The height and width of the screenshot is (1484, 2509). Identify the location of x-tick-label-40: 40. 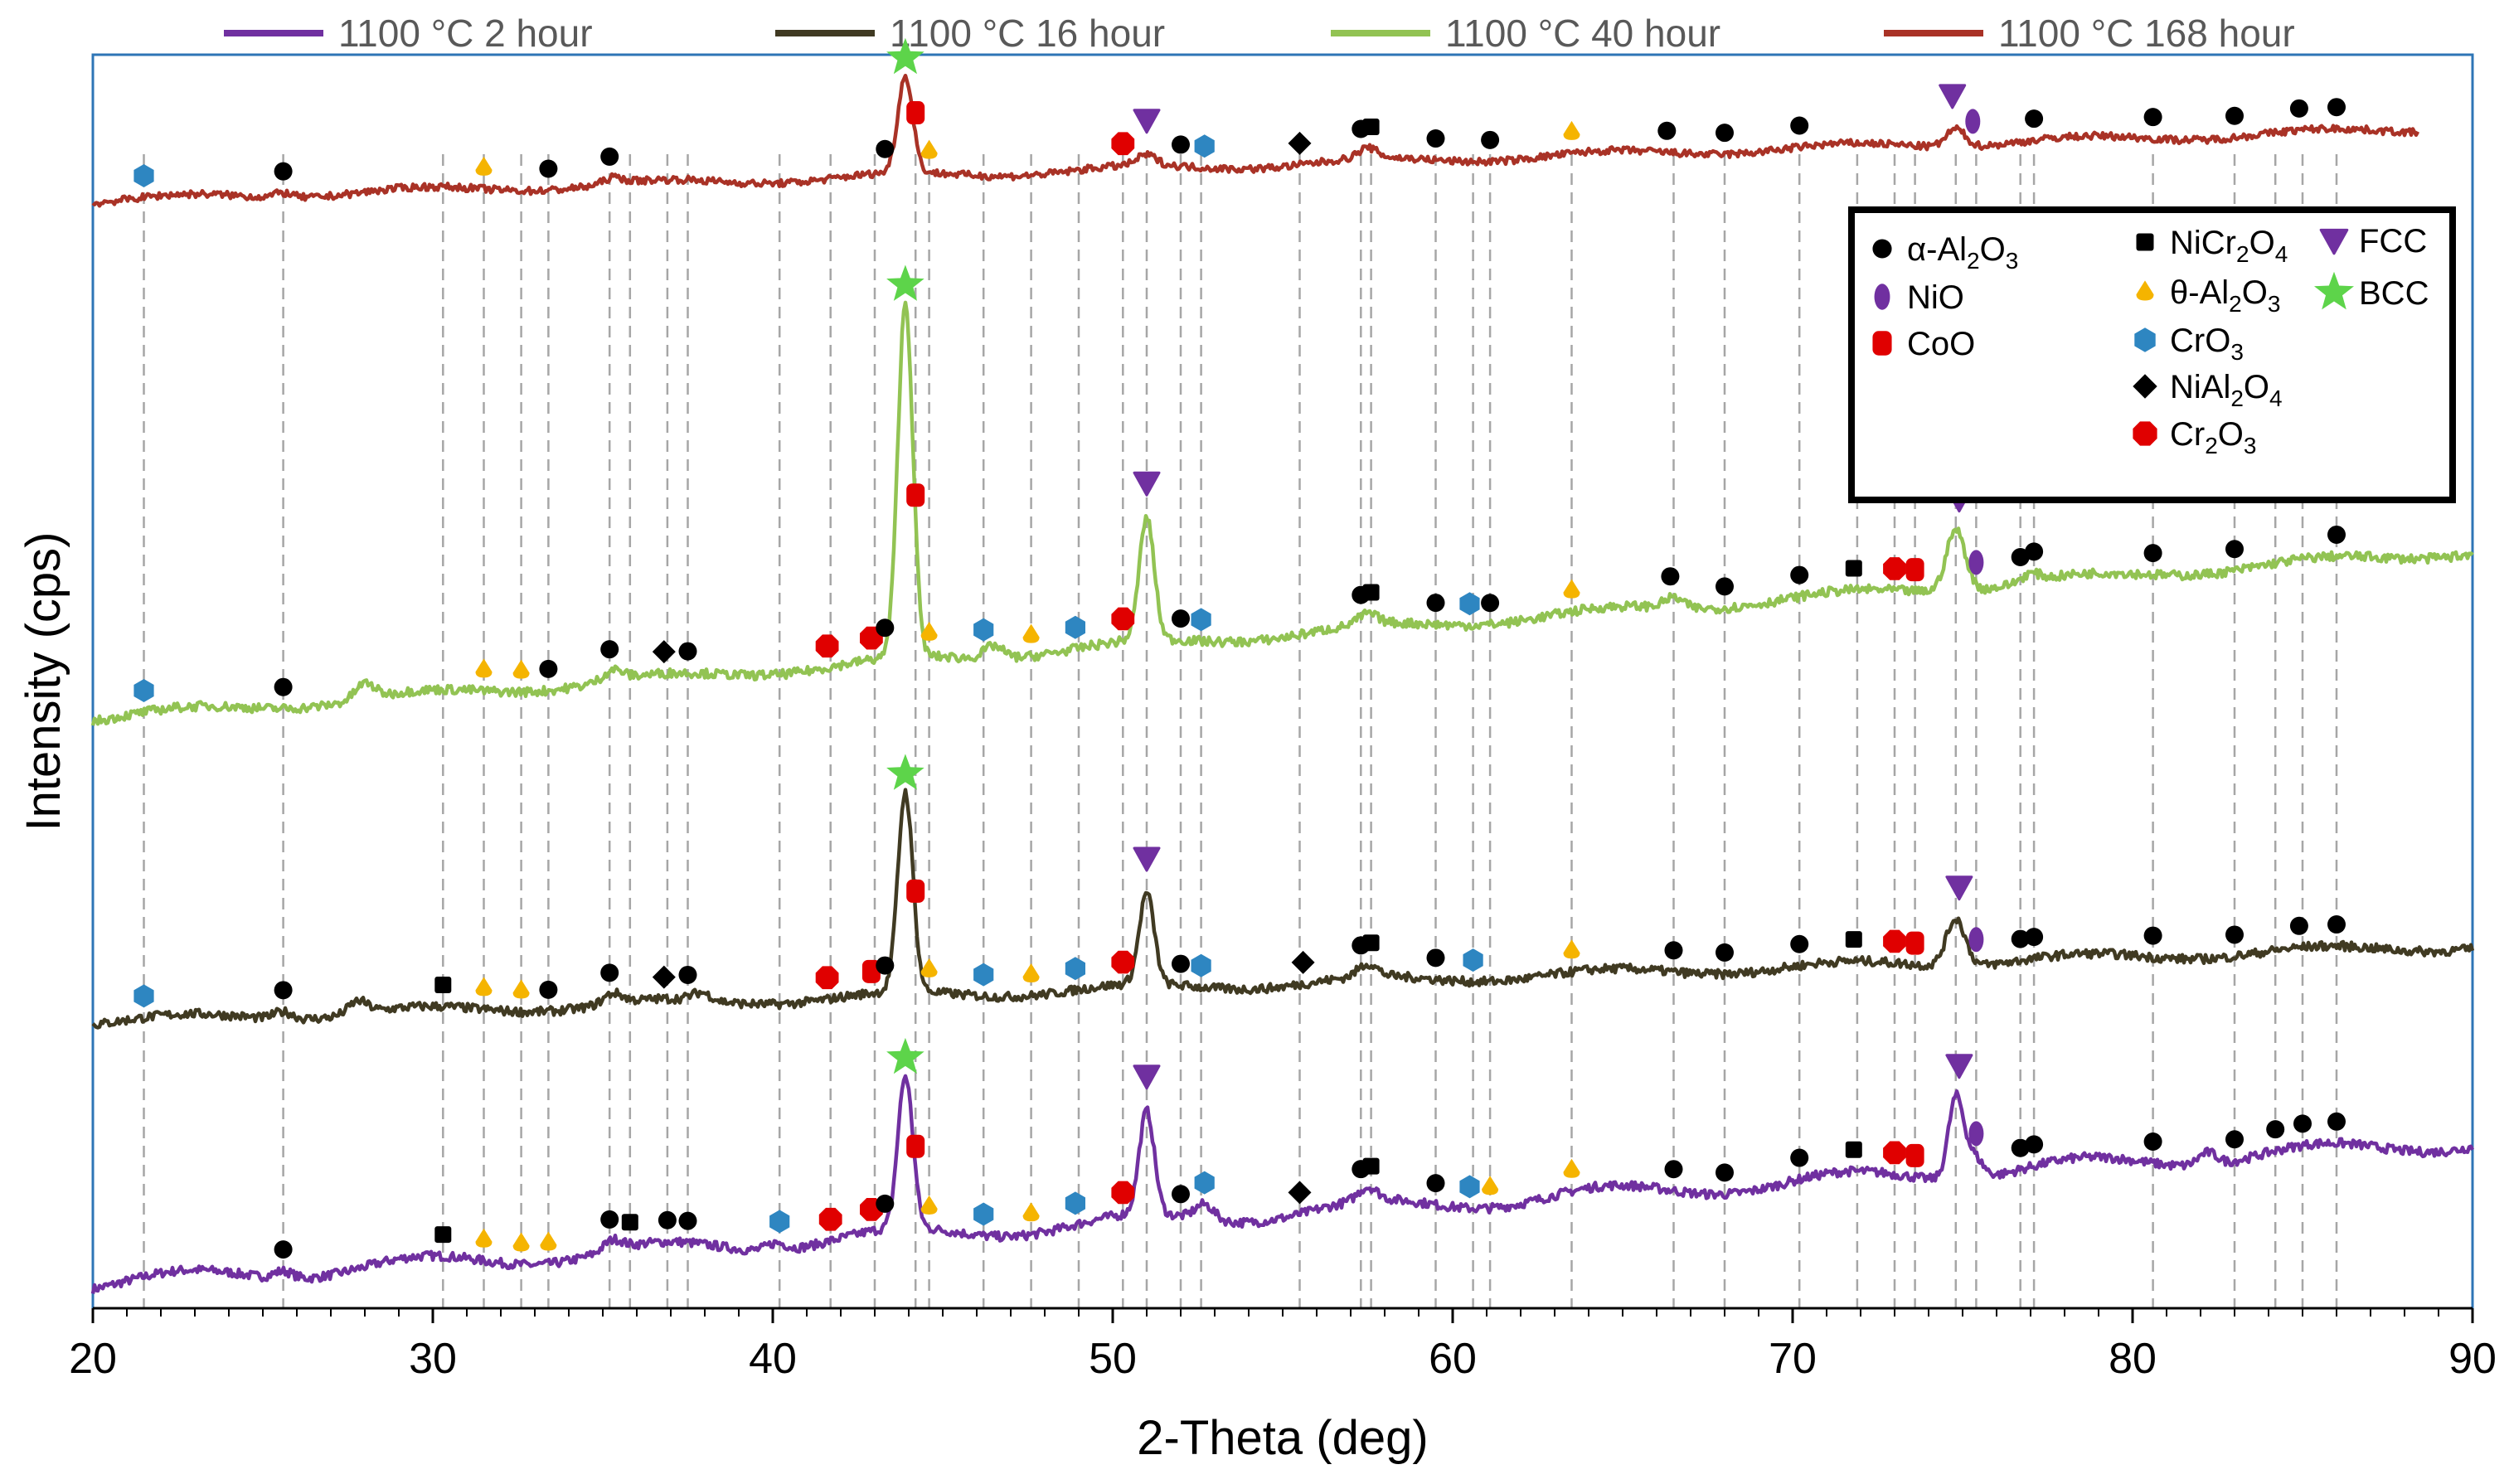
(773, 1359).